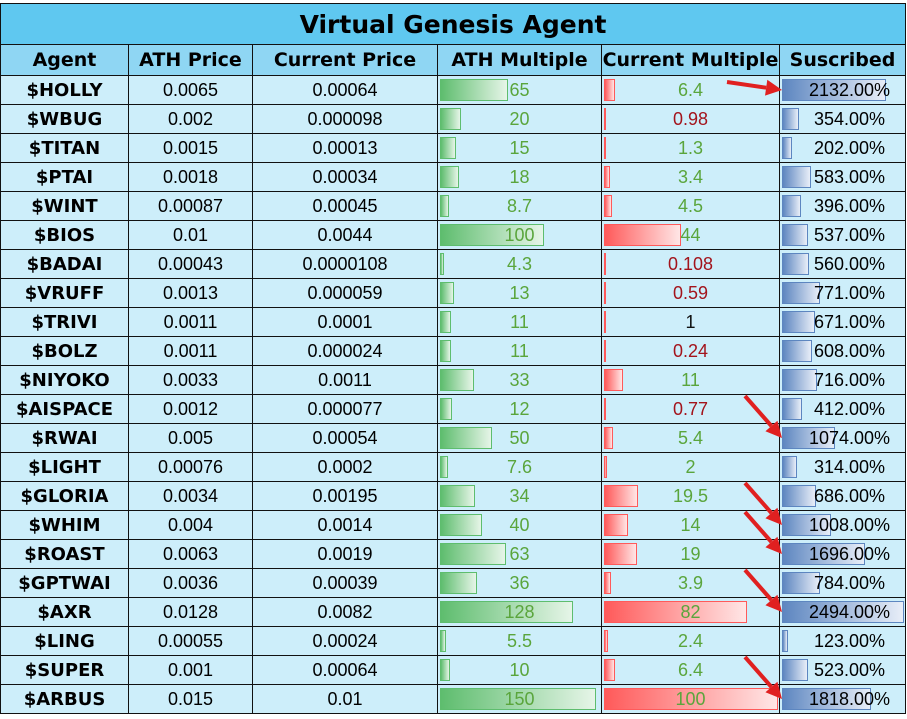  I want to click on table-row: $VRUFF 0.0013 0.000059 13 0.59 771.00%, so click(453, 293).